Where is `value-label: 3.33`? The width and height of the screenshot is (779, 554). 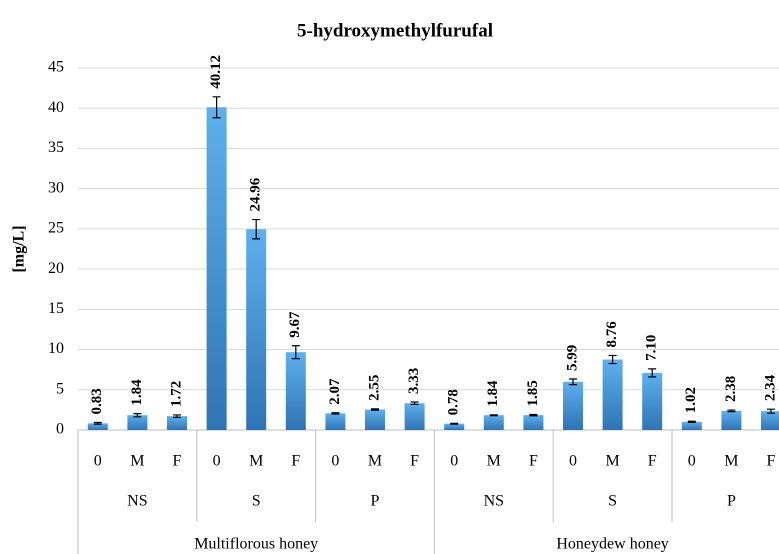 value-label: 3.33 is located at coordinates (414, 381).